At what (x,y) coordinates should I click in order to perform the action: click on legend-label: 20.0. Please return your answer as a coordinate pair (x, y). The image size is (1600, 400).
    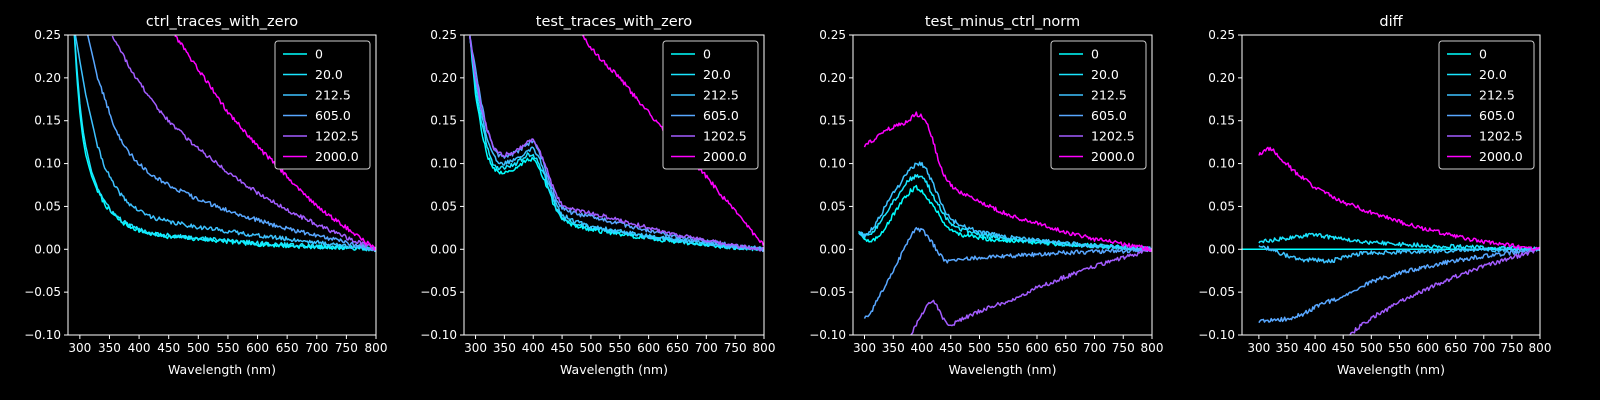
    Looking at the image, I should click on (329, 74).